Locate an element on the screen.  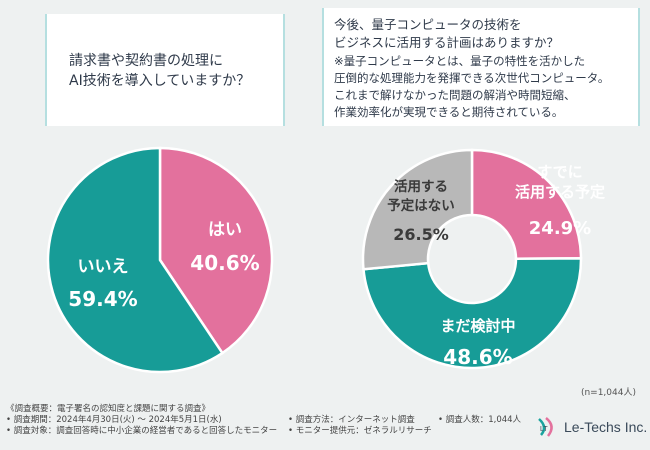
label-no: いいえ is located at coordinates (103, 267).